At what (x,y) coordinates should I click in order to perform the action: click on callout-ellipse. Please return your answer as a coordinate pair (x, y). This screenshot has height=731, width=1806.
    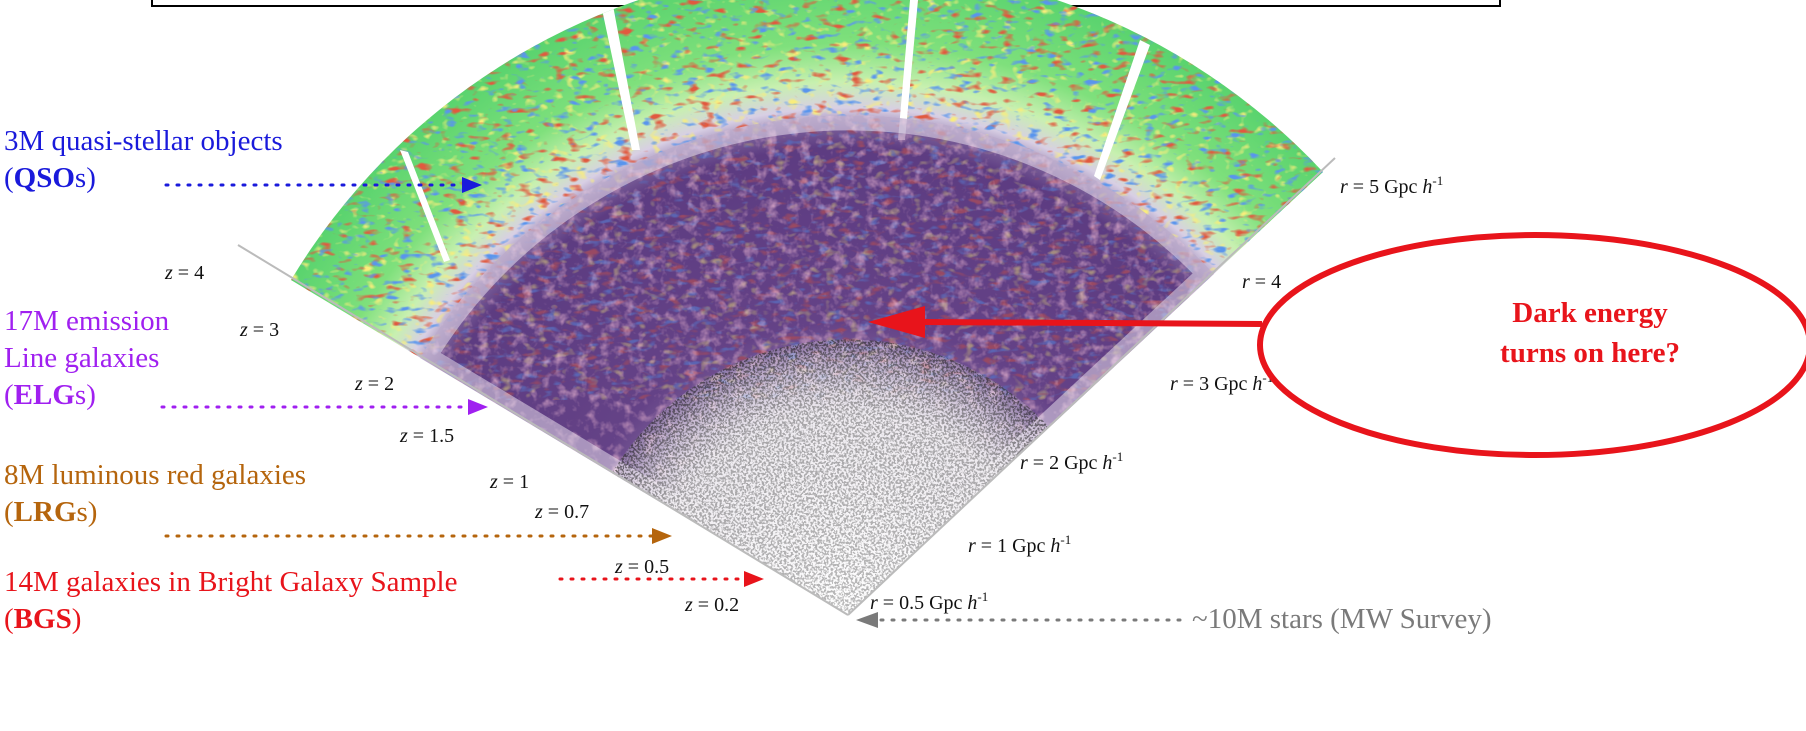
    Looking at the image, I should click on (1531, 345).